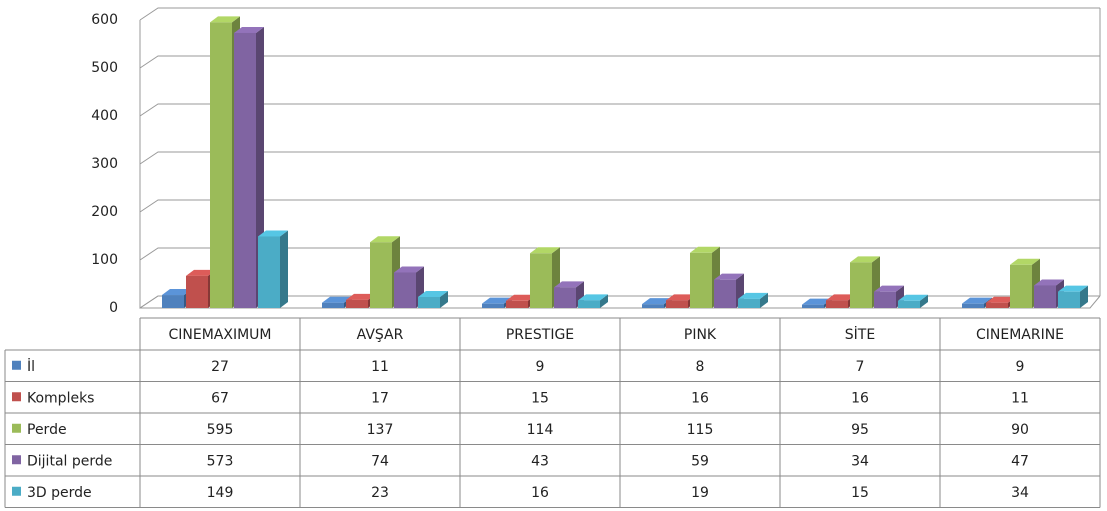 Image resolution: width=1107 pixels, height=511 pixels. What do you see at coordinates (220, 461) in the screenshot?
I see `table-cell: 573` at bounding box center [220, 461].